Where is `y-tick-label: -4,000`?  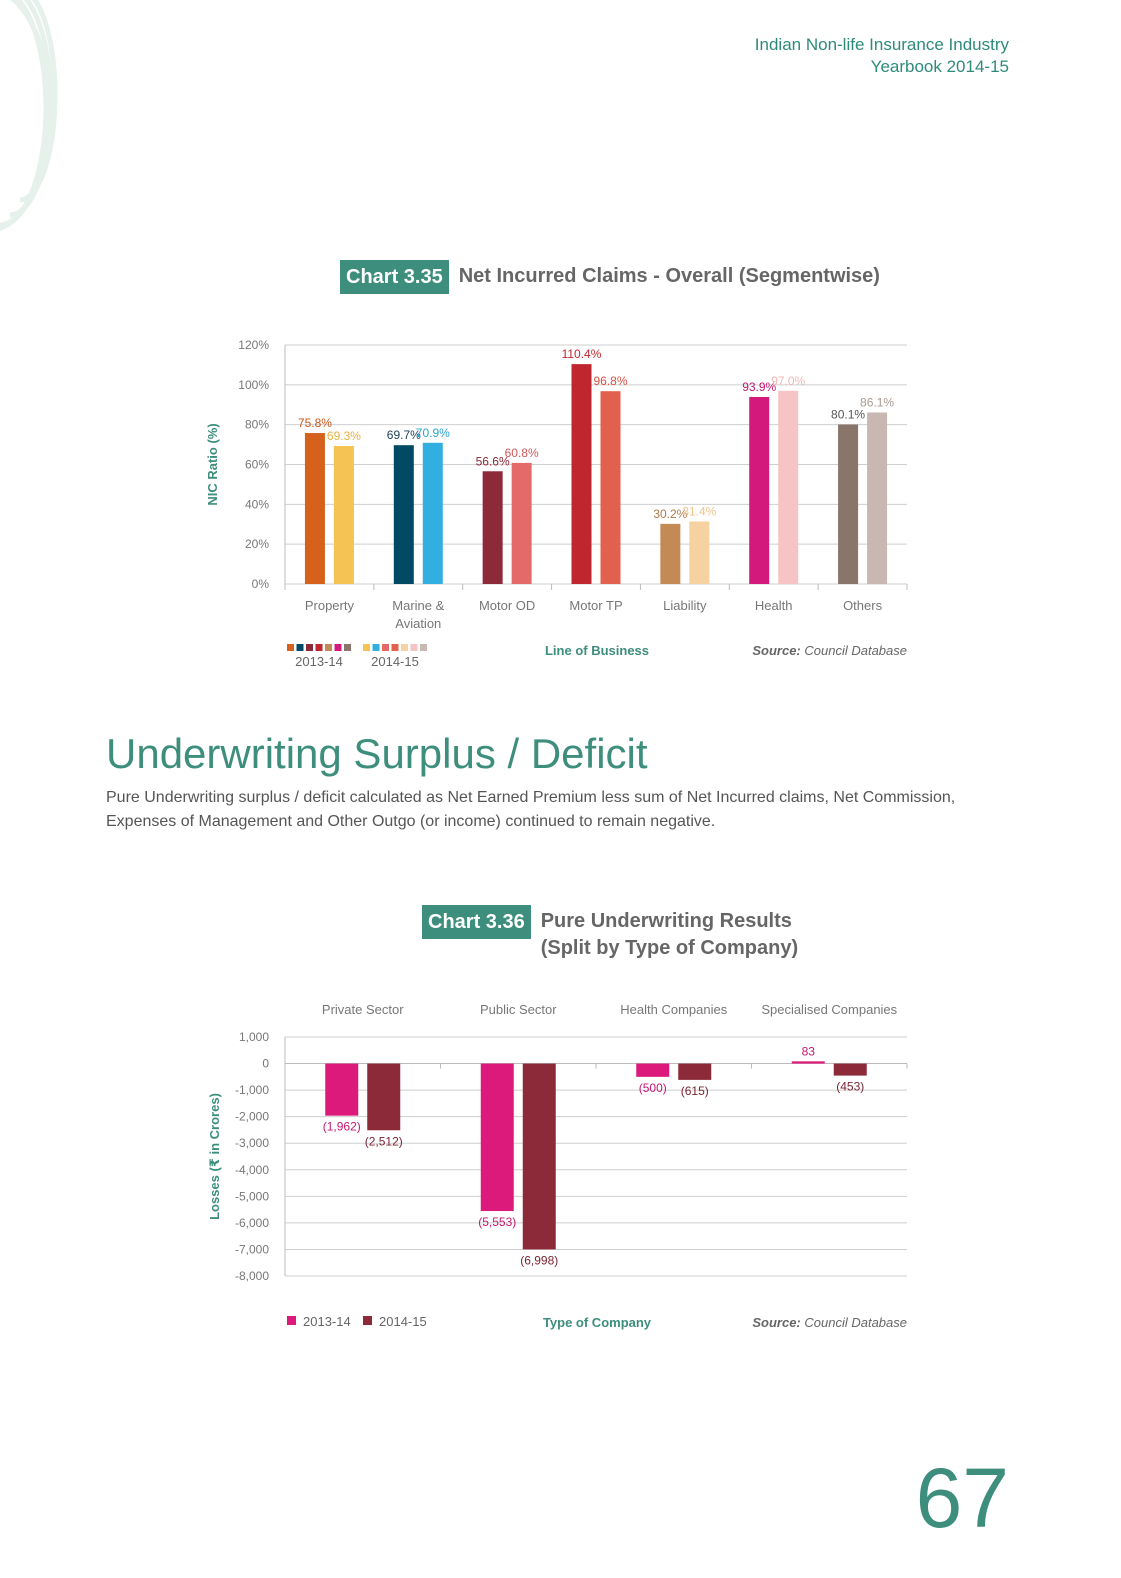
y-tick-label: -4,000 is located at coordinates (252, 1170).